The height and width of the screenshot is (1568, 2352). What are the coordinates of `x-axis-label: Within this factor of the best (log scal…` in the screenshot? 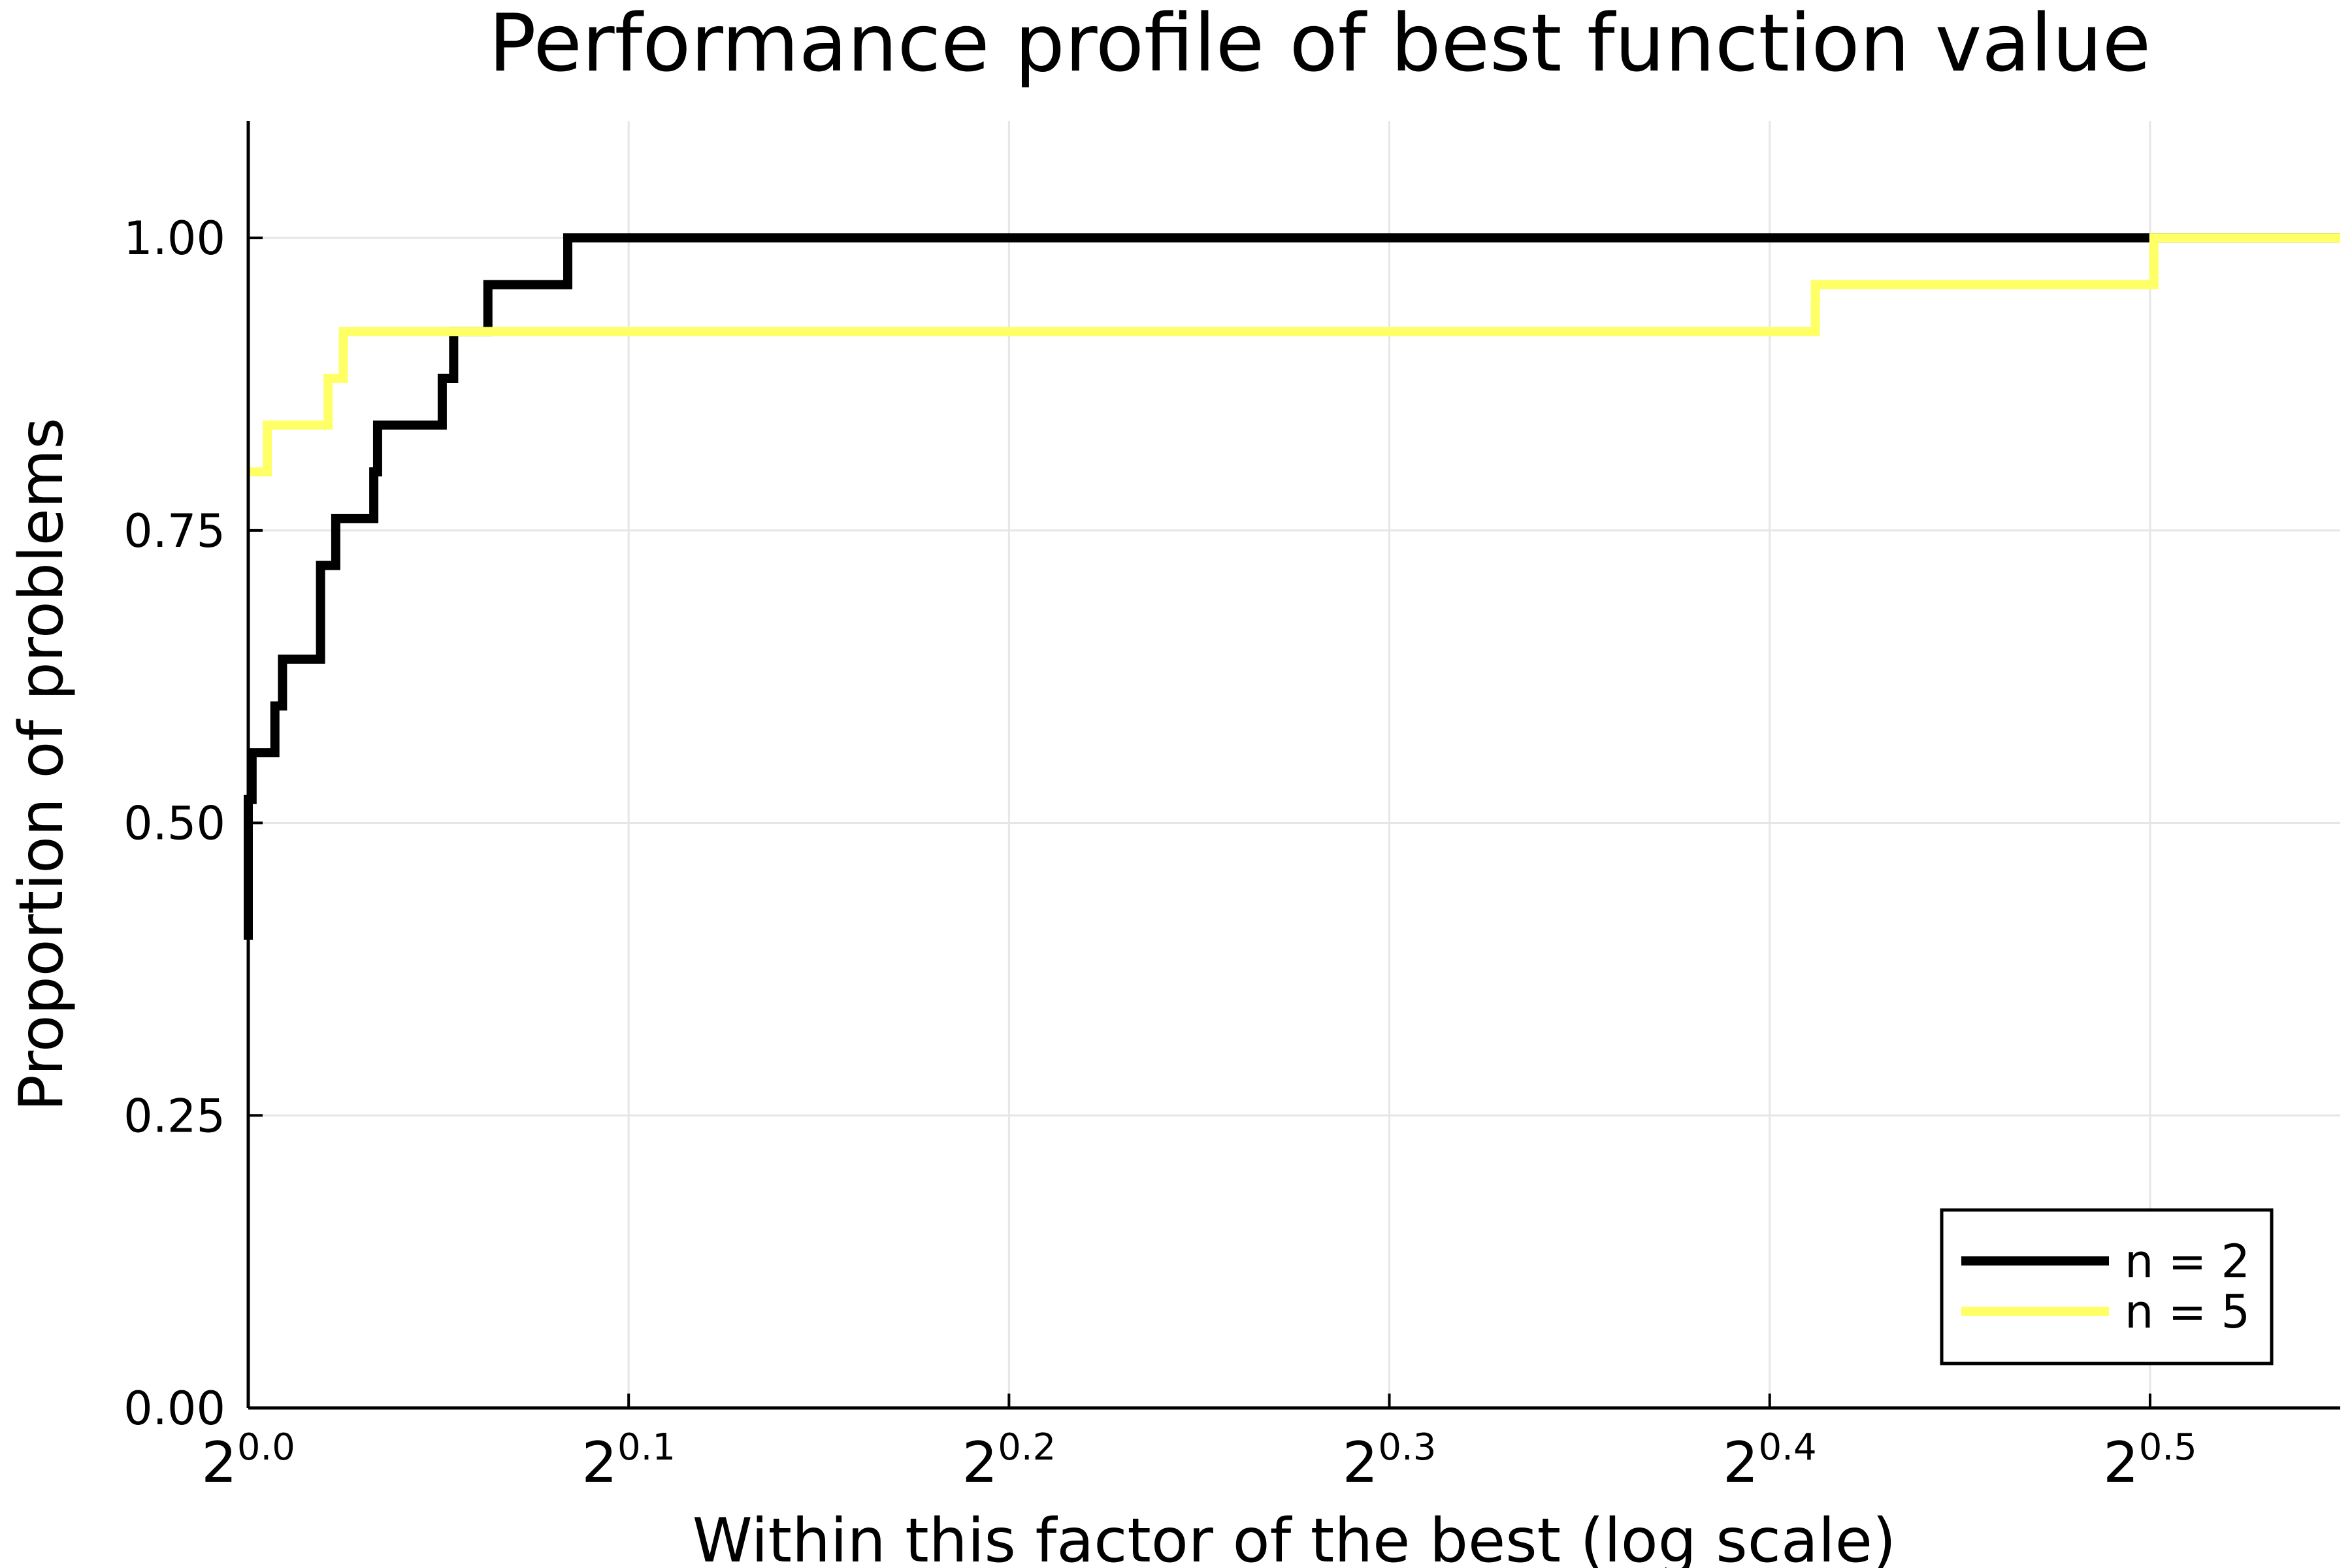 It's located at (1294, 1536).